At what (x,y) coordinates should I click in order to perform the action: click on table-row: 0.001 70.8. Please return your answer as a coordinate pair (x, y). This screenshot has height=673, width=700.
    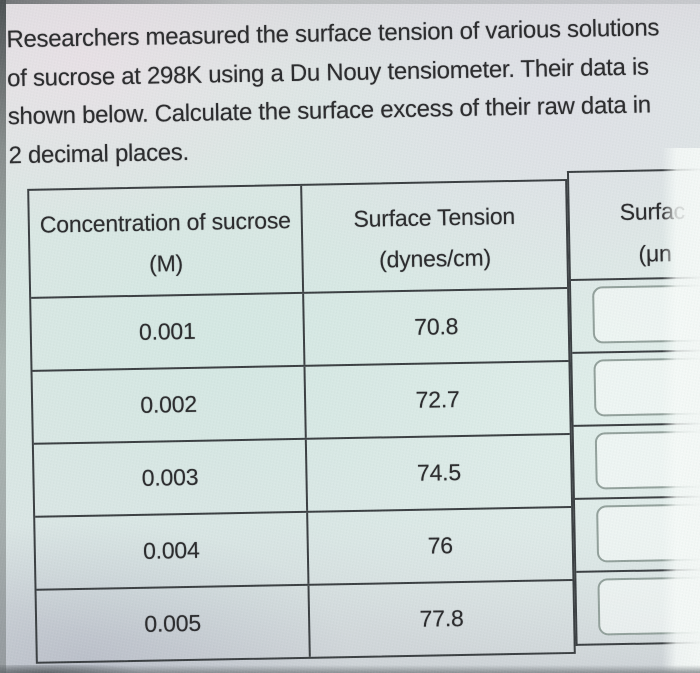
    Looking at the image, I should click on (300, 328).